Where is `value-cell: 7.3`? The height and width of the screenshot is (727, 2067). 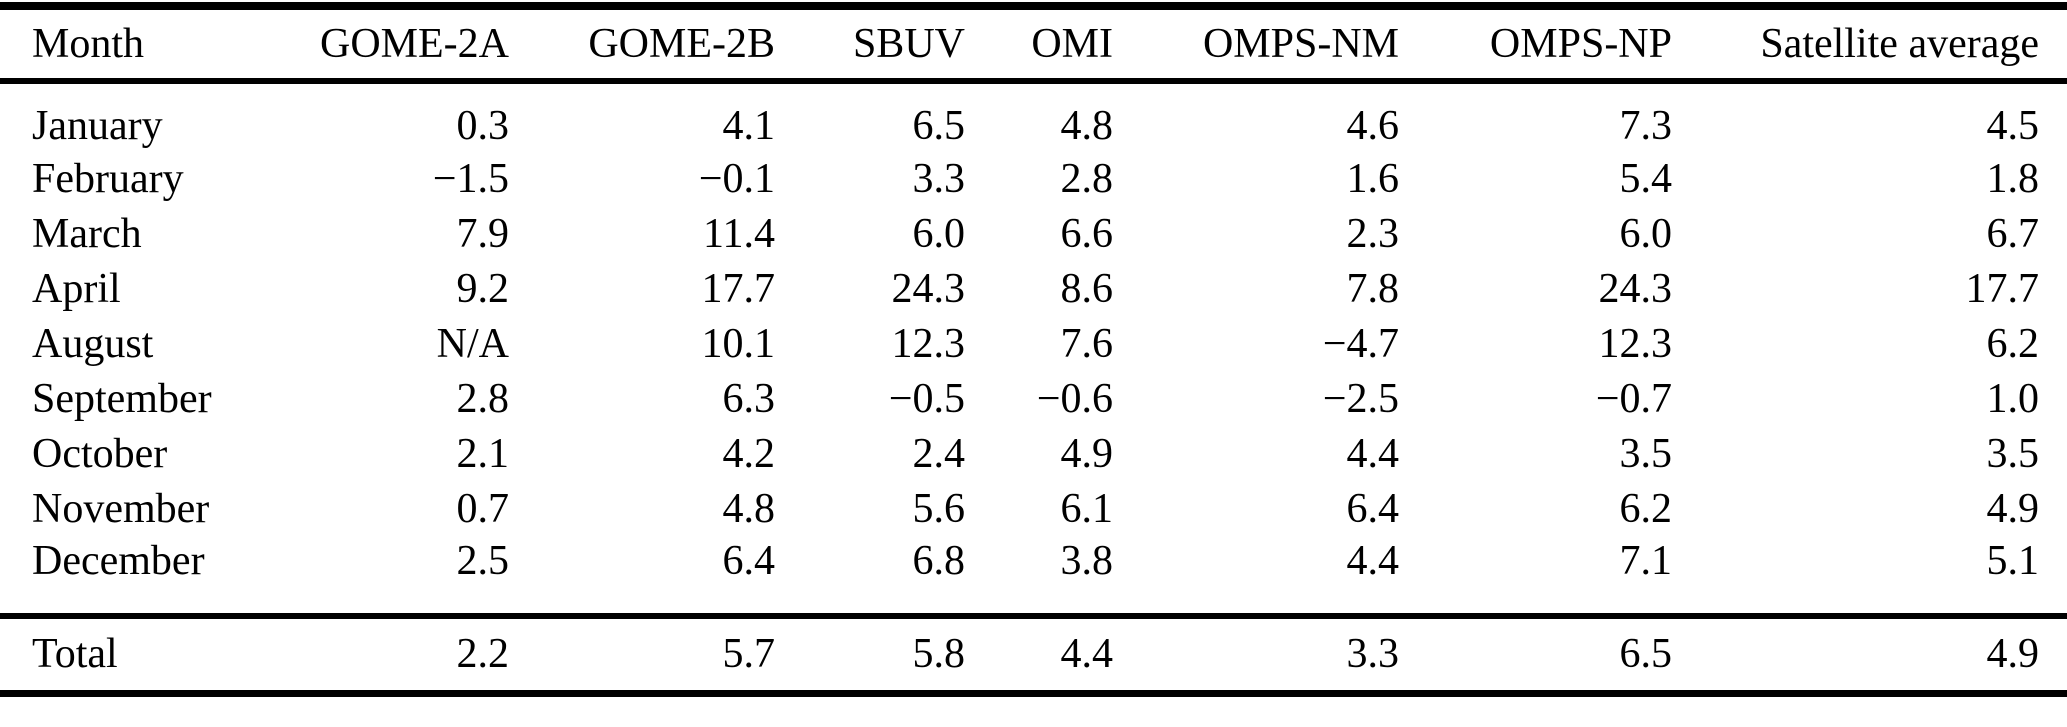
value-cell: 7.3 is located at coordinates (1646, 126).